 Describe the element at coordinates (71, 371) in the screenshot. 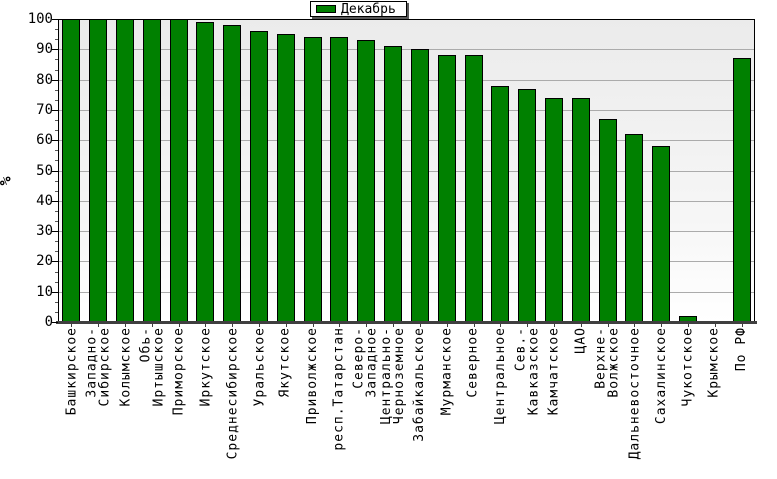

I see `x-category-label: Башкирское` at that location.